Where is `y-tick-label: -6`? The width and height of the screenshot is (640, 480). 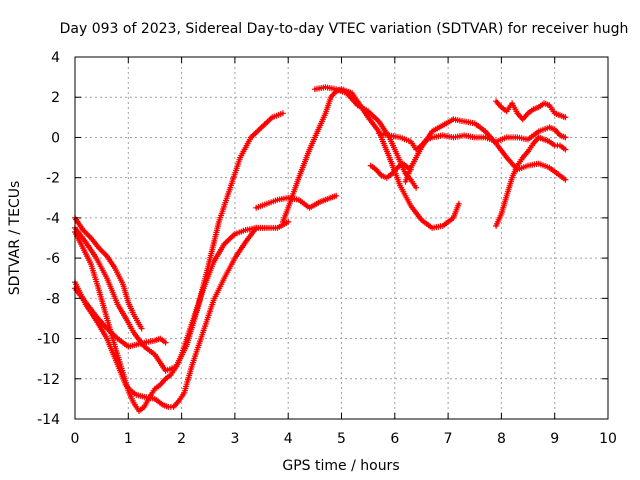
y-tick-label: -6 is located at coordinates (53, 259).